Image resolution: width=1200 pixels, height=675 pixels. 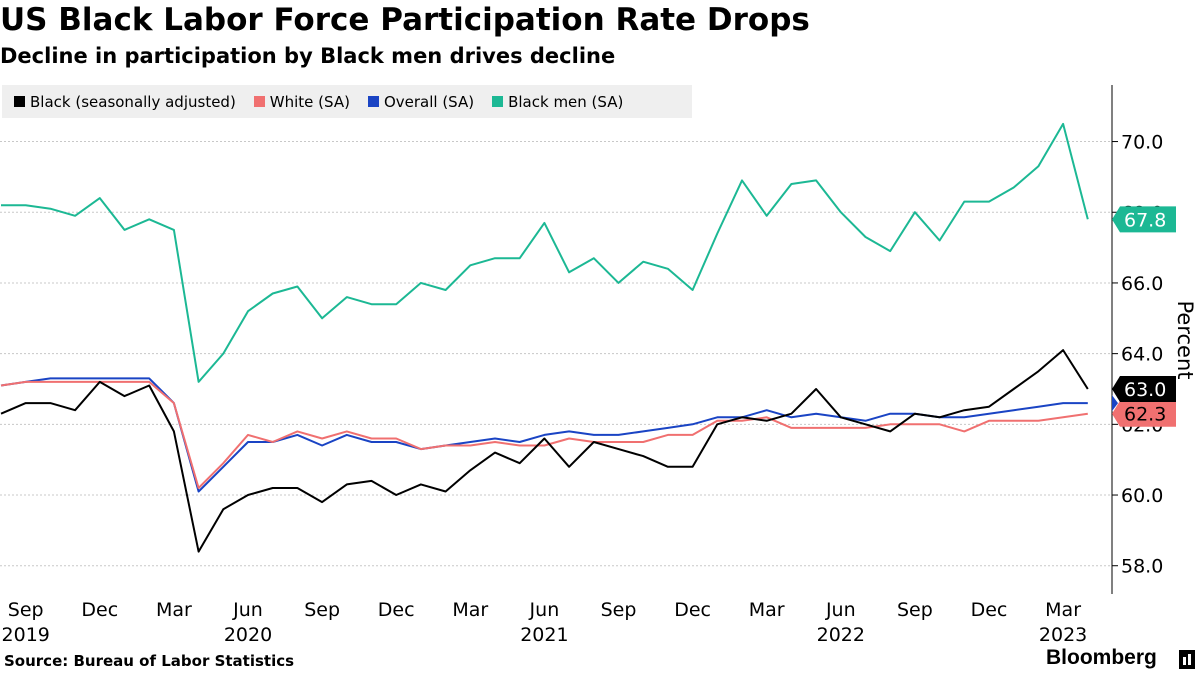 I want to click on legend-item-overall: Overall (SA), so click(x=421, y=101).